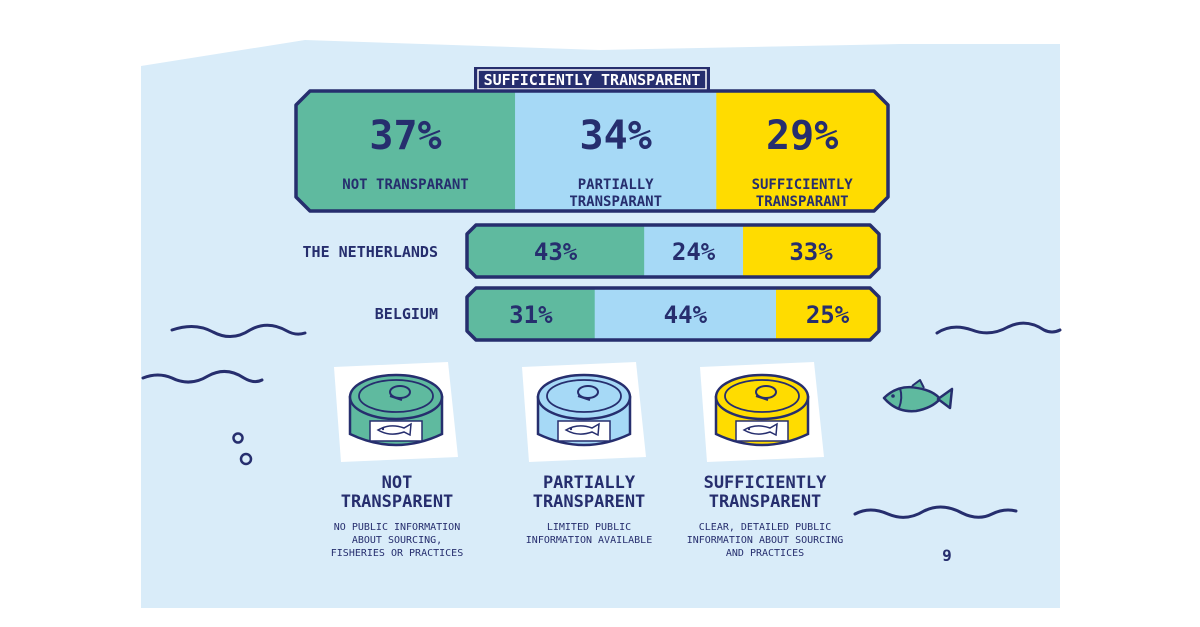 The width and height of the screenshot is (1200, 627). I want to click on segment-label-partially-transparent: PARTIALLY, so click(616, 185).